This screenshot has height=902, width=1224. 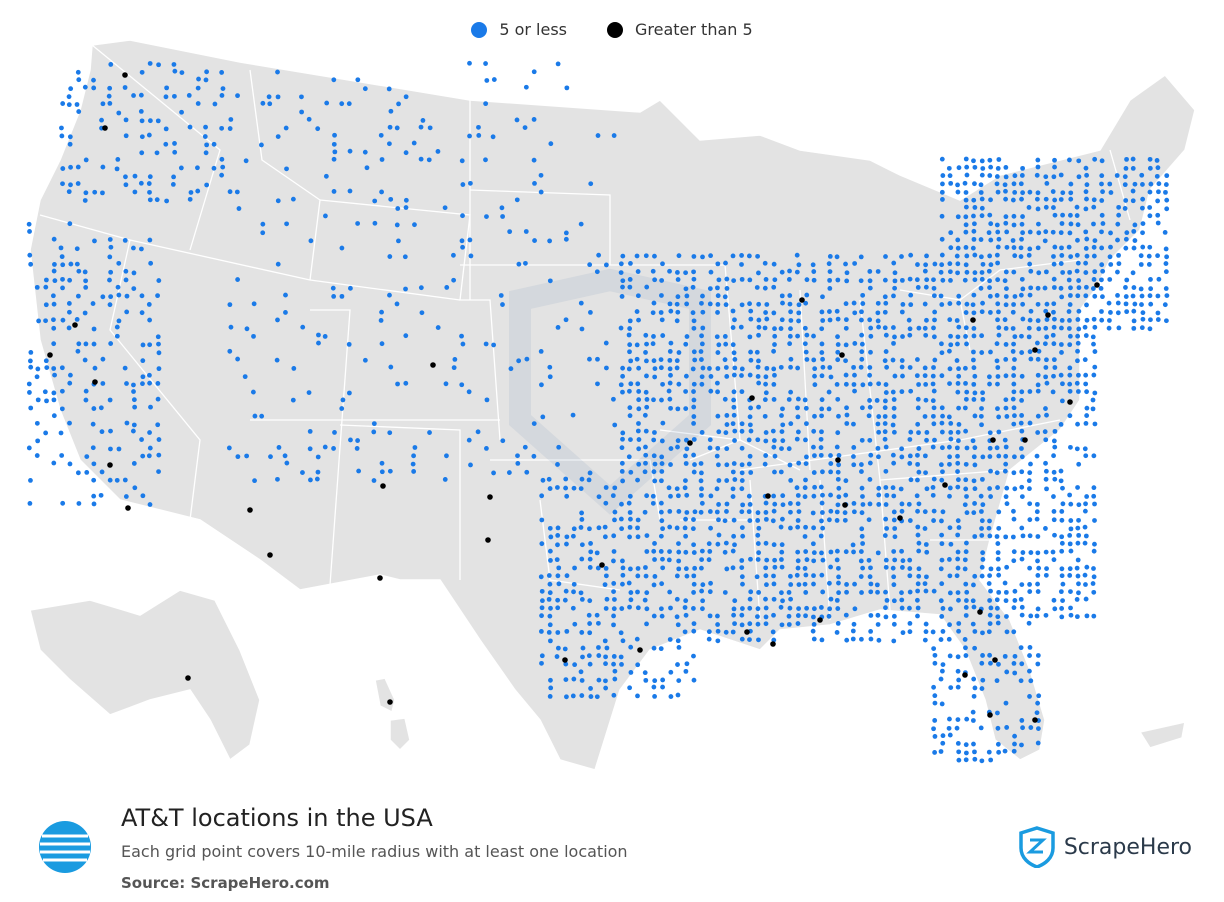 I want to click on alaska-shape, so click(x=145, y=675).